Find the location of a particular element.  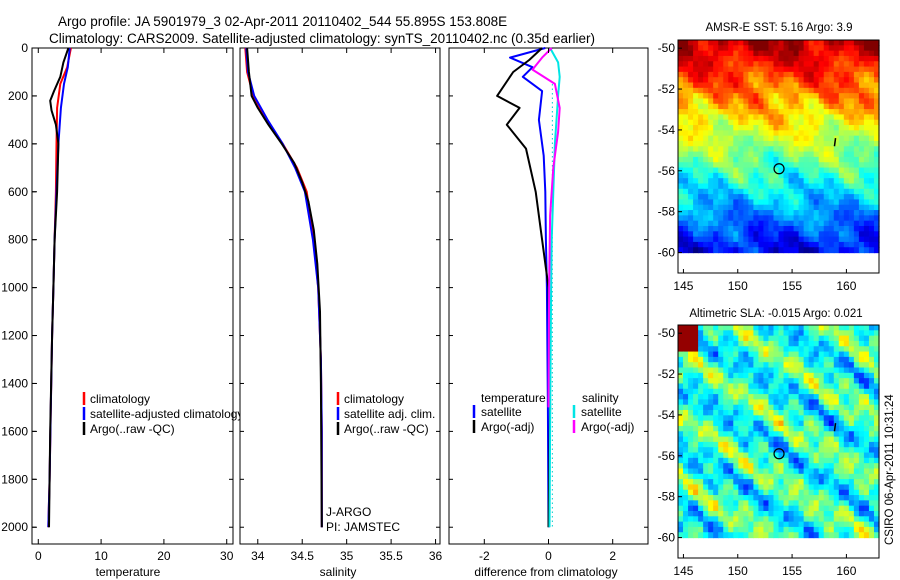

series-line-argo-raw-qc- is located at coordinates (59, 287).